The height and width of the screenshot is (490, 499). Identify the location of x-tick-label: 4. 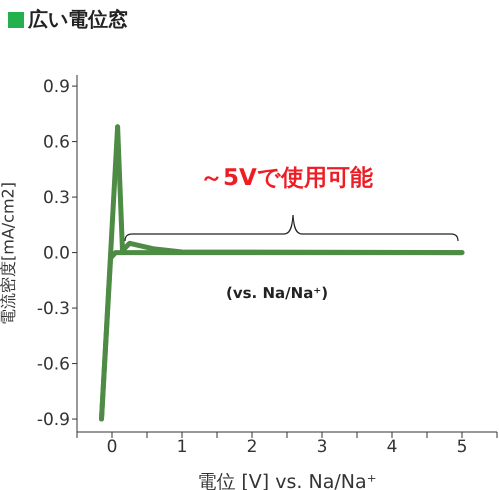
(392, 447).